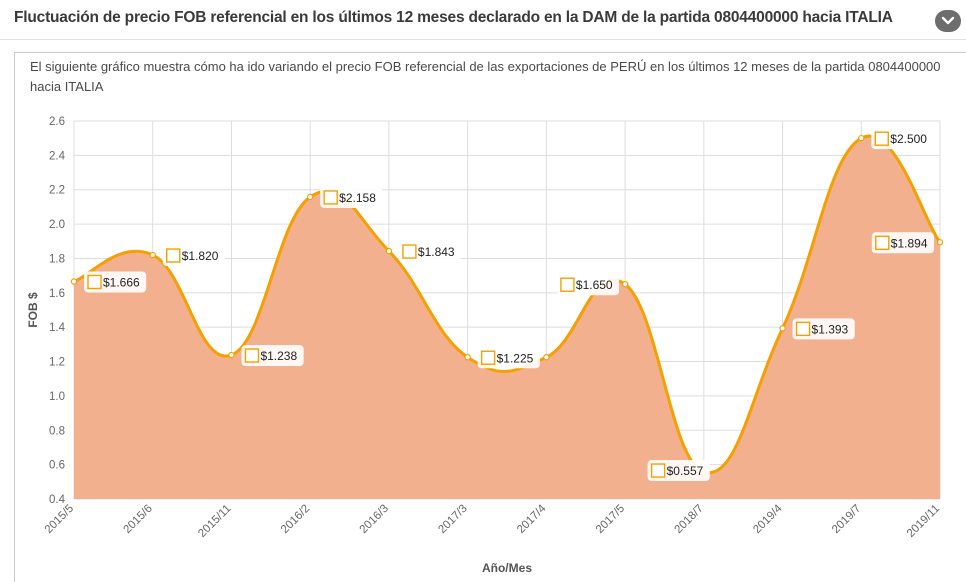 The image size is (966, 582). Describe the element at coordinates (923, 521) in the screenshot. I see `x-tick-label: 2019/11` at that location.